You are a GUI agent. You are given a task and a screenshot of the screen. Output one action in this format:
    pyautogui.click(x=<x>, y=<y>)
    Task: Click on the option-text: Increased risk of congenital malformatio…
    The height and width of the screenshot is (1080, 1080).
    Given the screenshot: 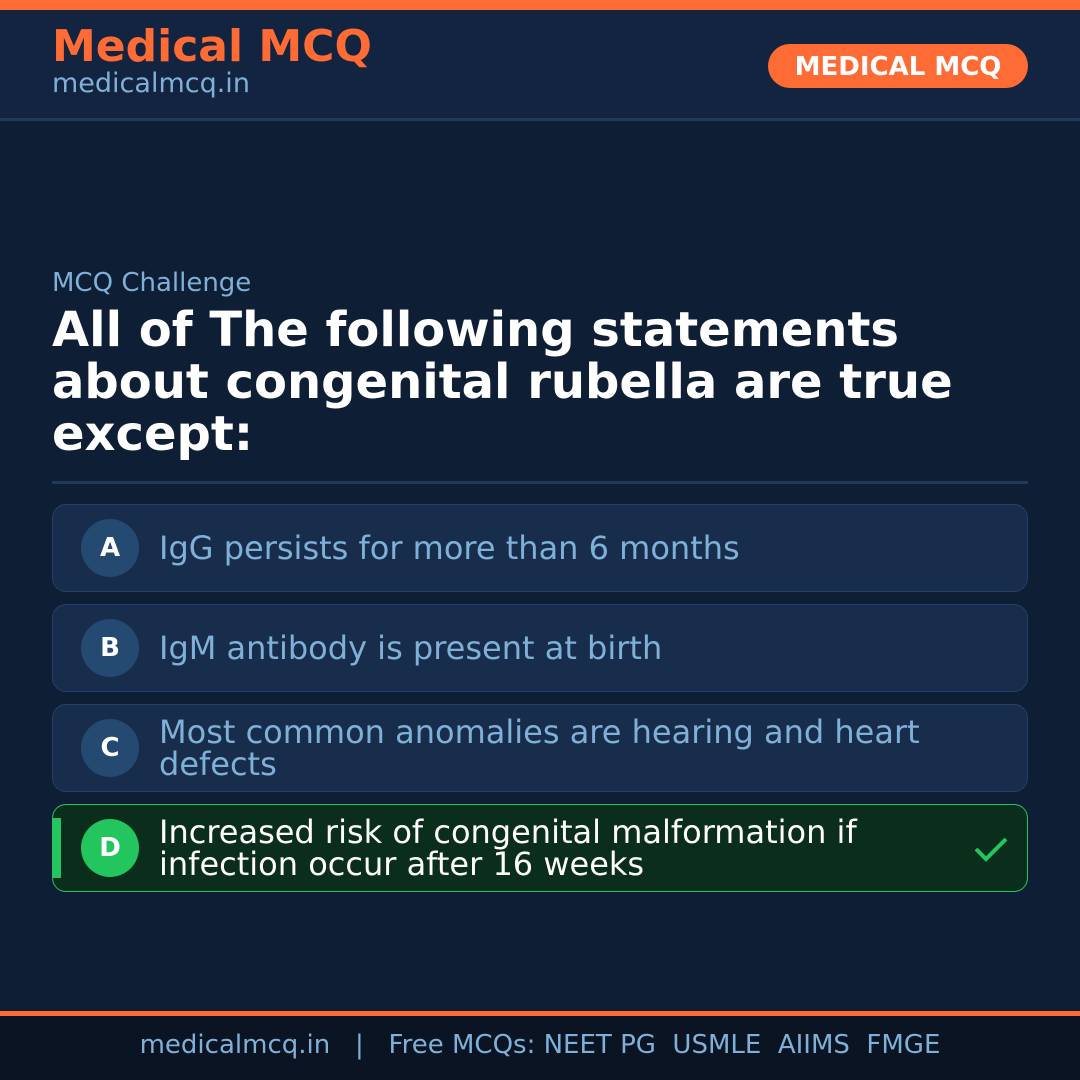 What is the action you would take?
    pyautogui.click(x=508, y=848)
    